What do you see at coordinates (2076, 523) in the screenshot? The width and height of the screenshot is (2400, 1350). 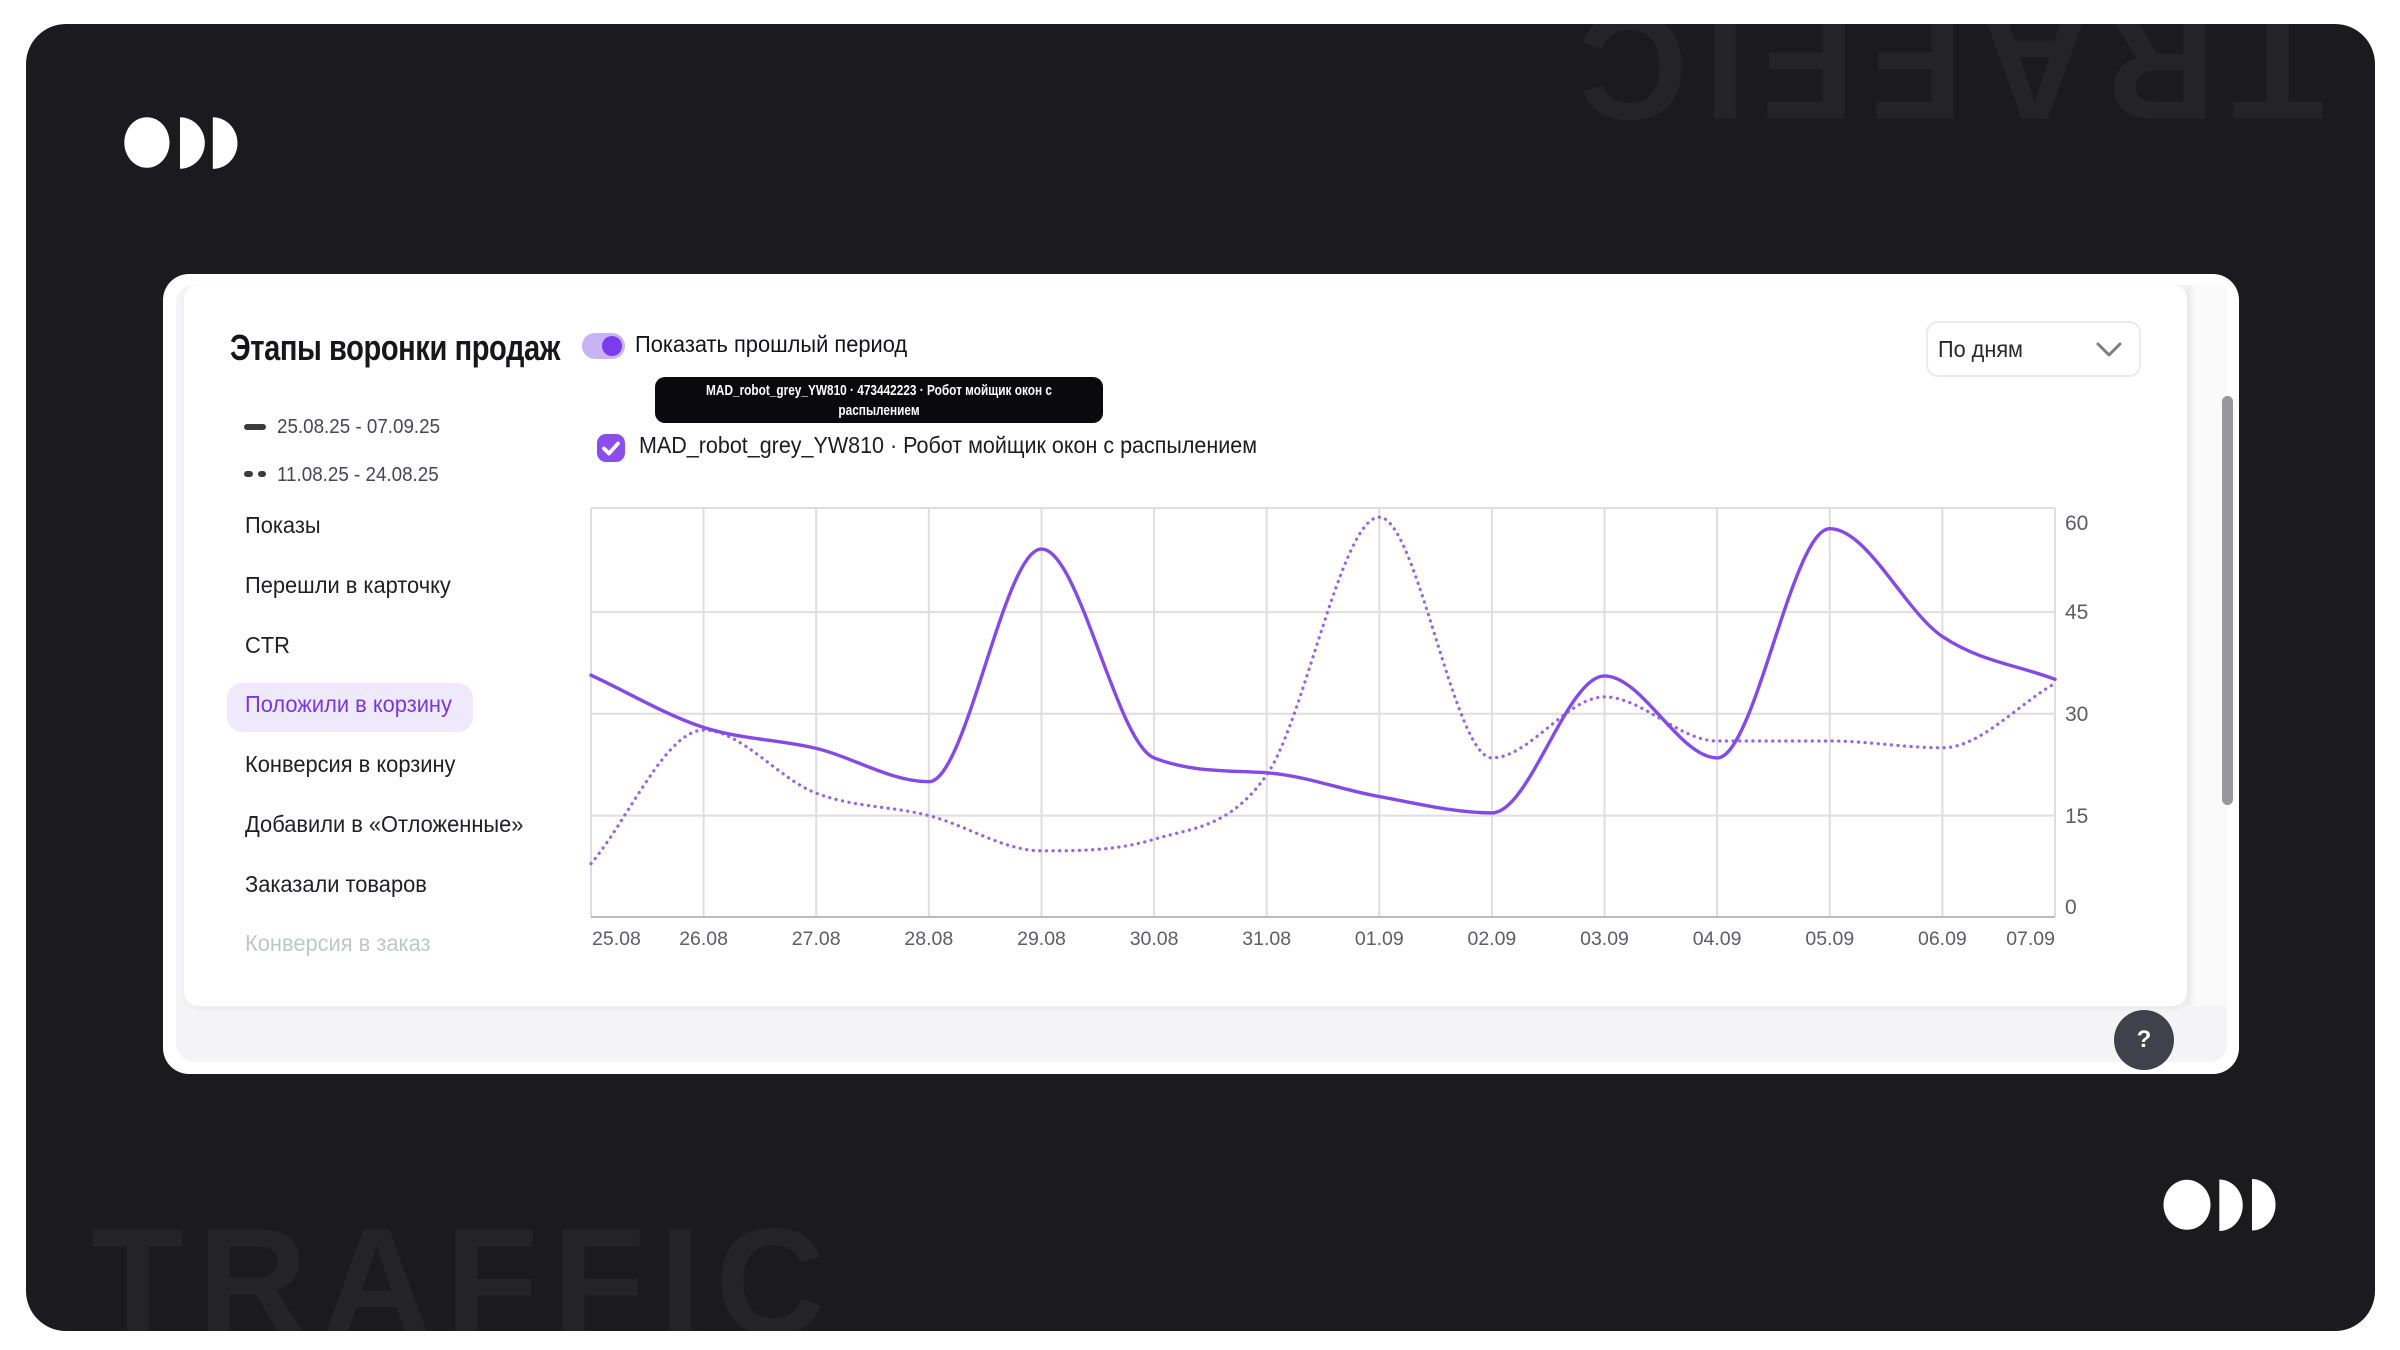 I see `svg-text: 60` at bounding box center [2076, 523].